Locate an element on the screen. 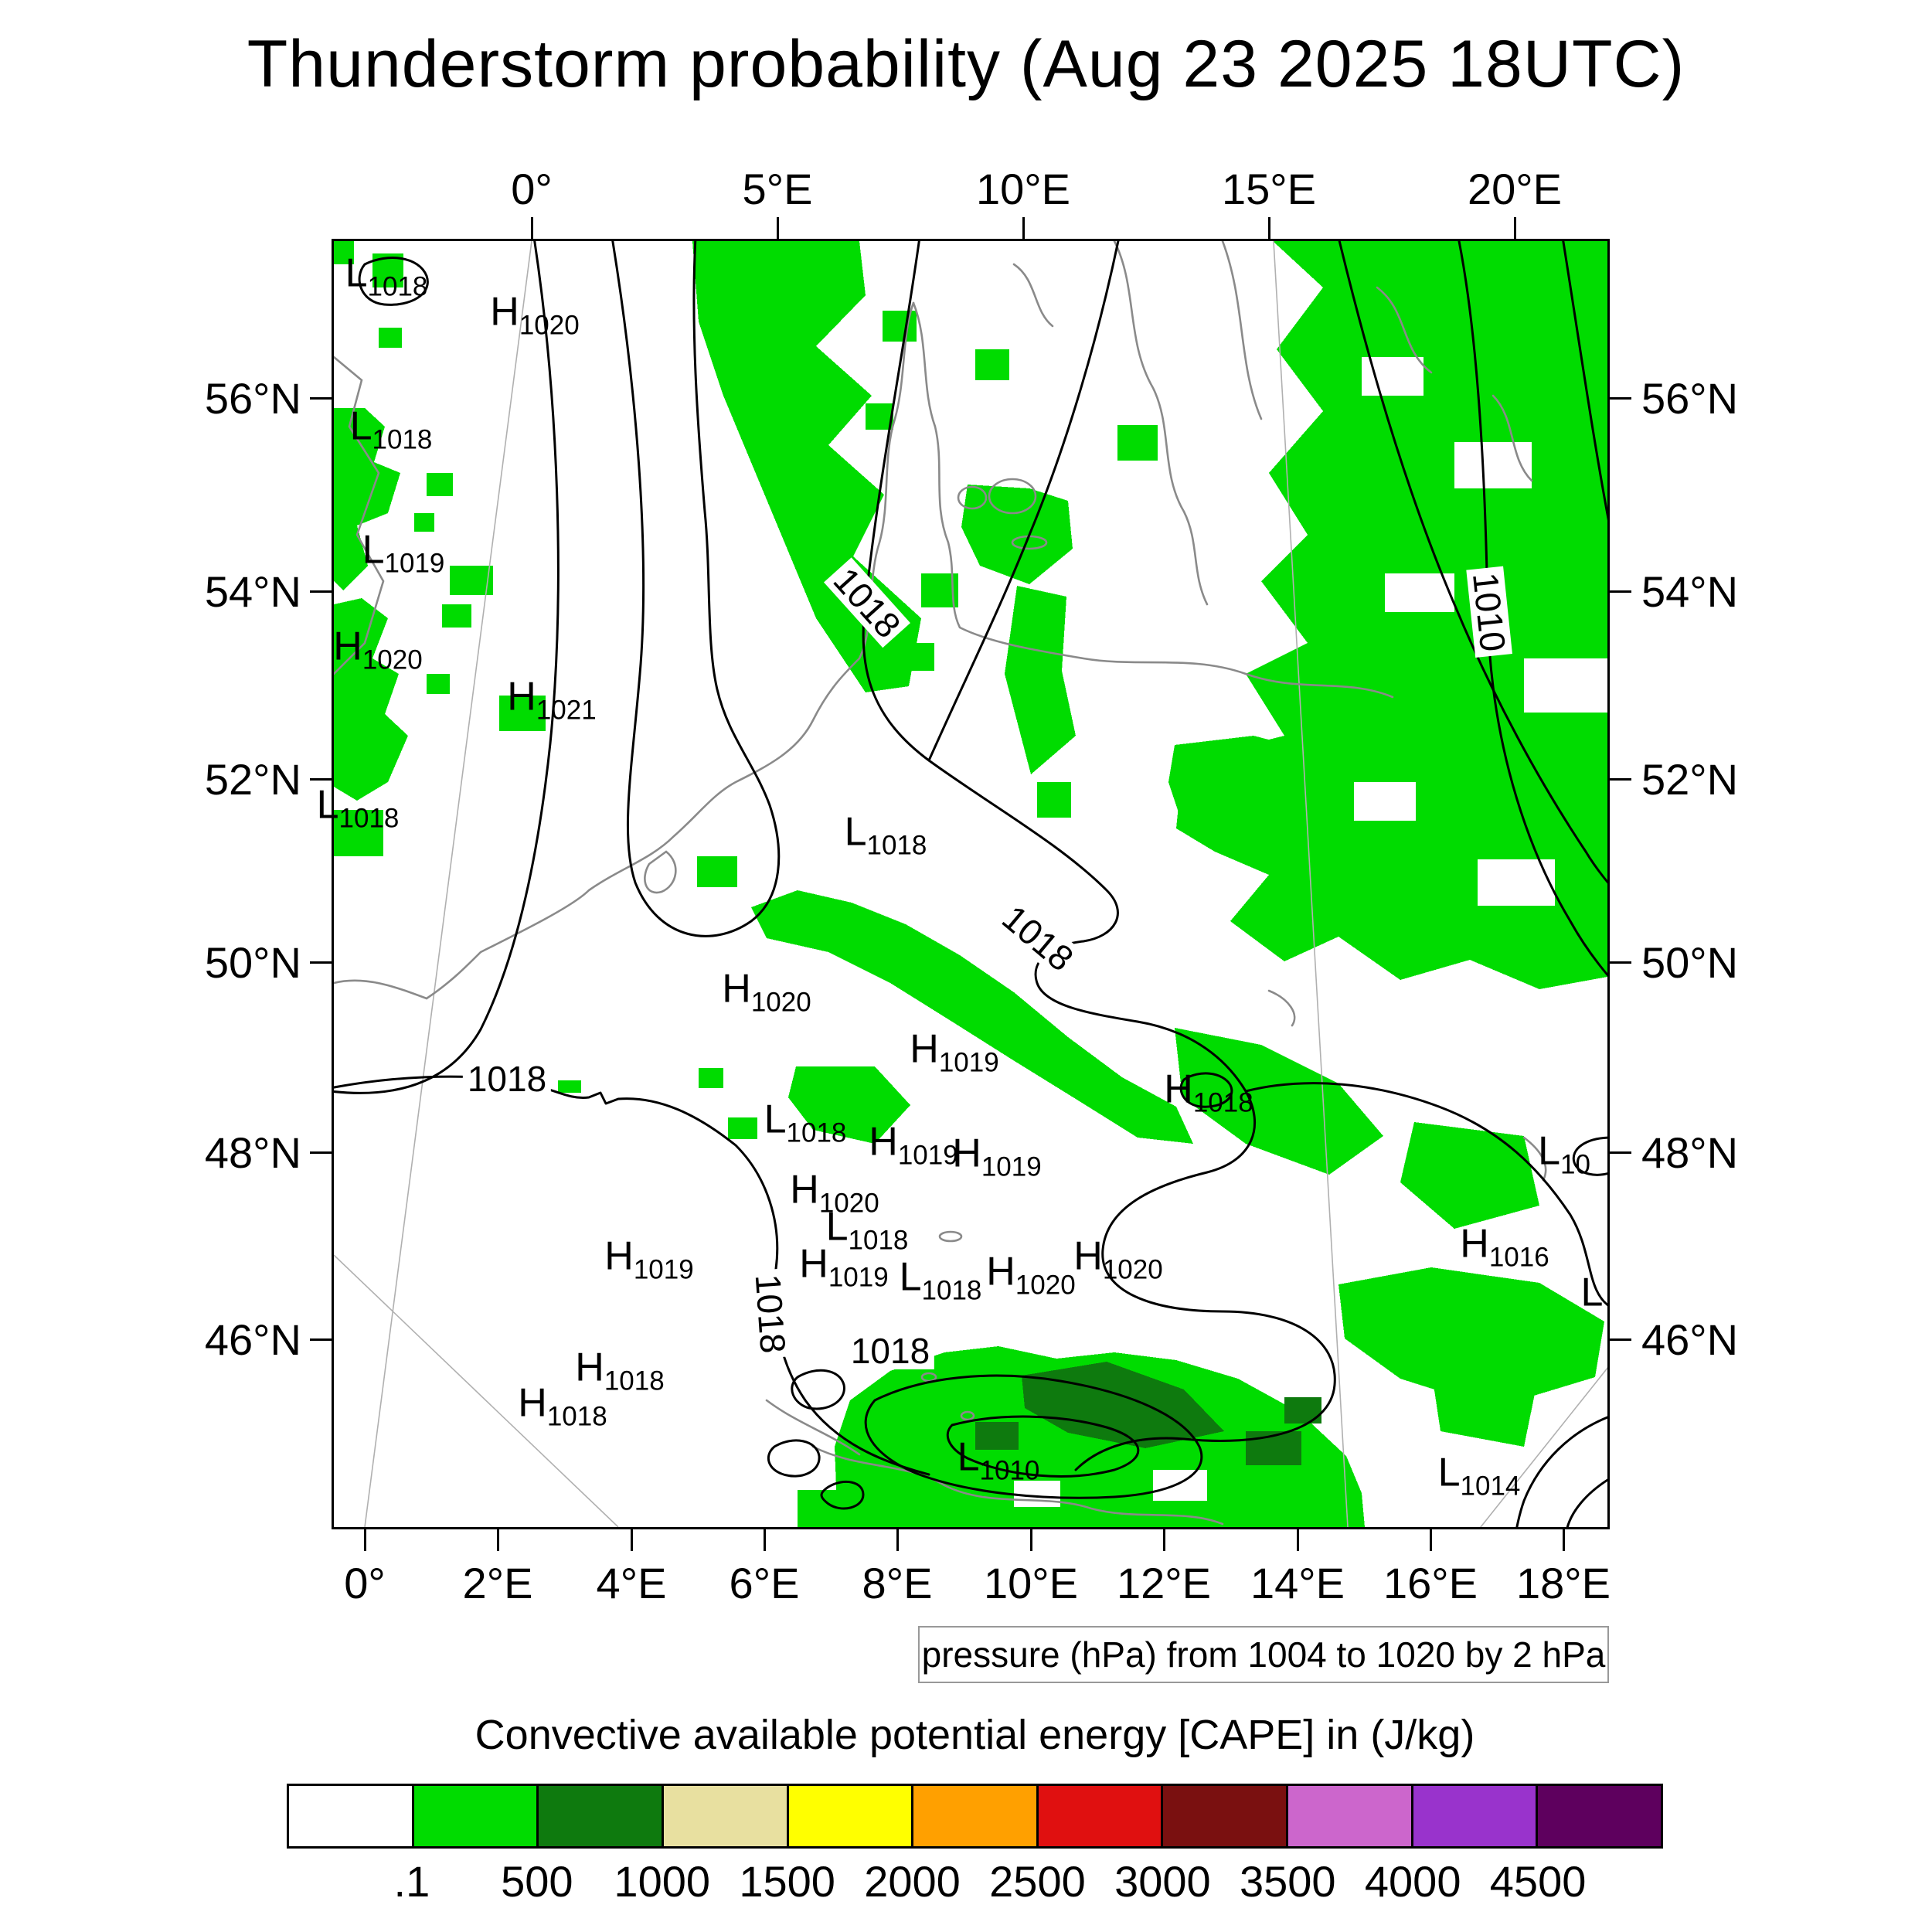  axis-tick-label-top: 0° is located at coordinates (532, 189).